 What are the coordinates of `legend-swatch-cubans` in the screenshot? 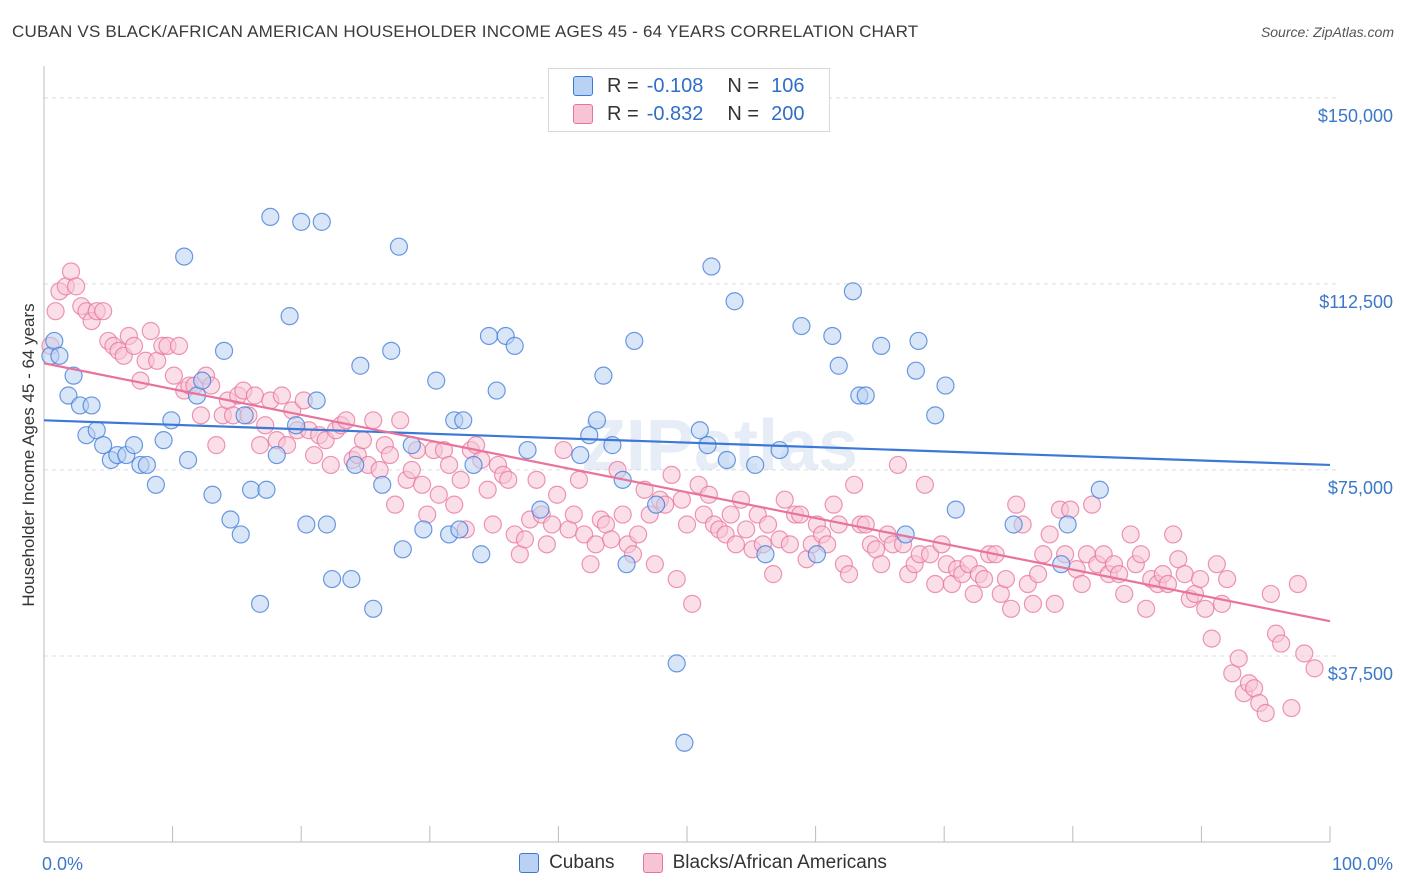 It's located at (583, 86).